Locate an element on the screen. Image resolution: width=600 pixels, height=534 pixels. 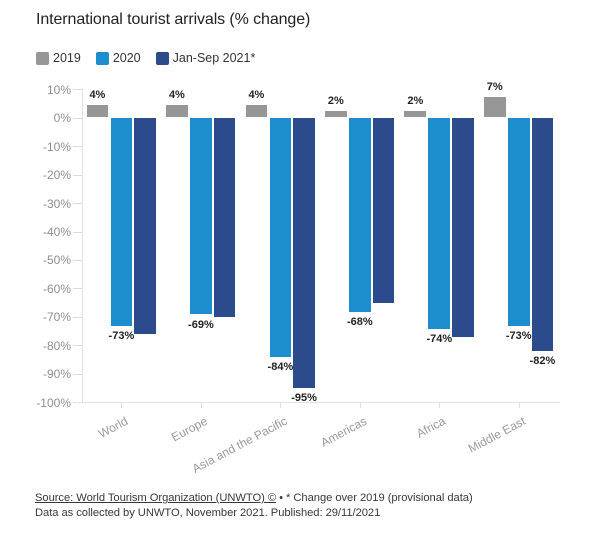
y-axis-label: -100% is located at coordinates (53, 402).